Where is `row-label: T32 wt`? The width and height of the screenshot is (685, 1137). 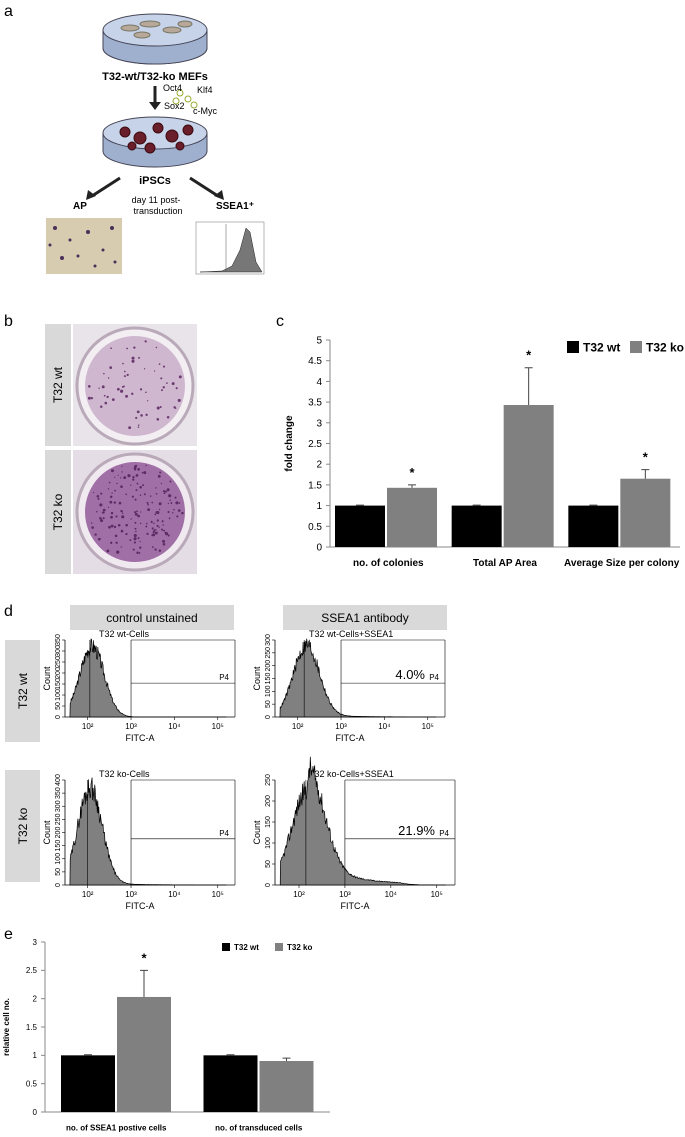
row-label: T32 wt is located at coordinates (58, 384).